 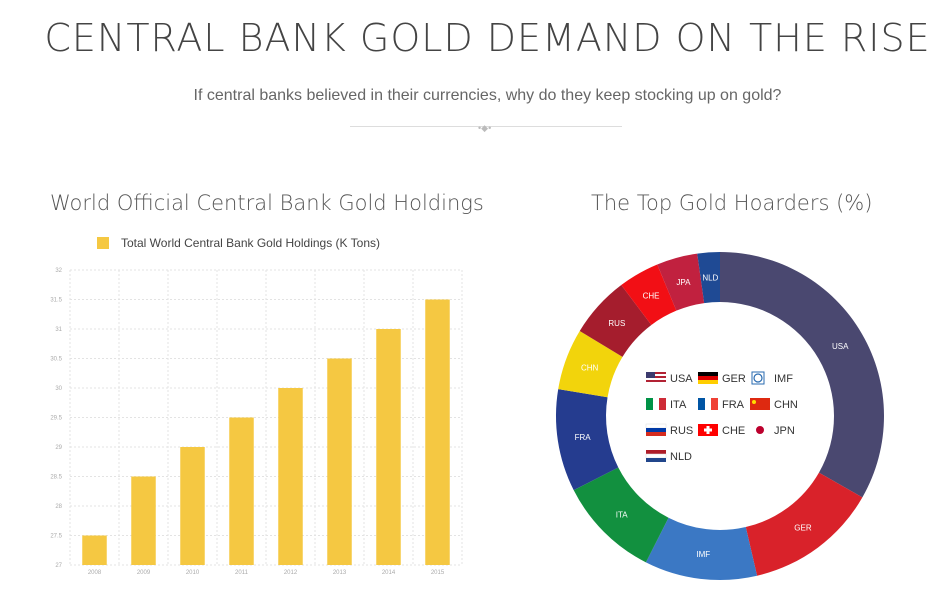 I want to click on slice-label: ITA, so click(x=622, y=514).